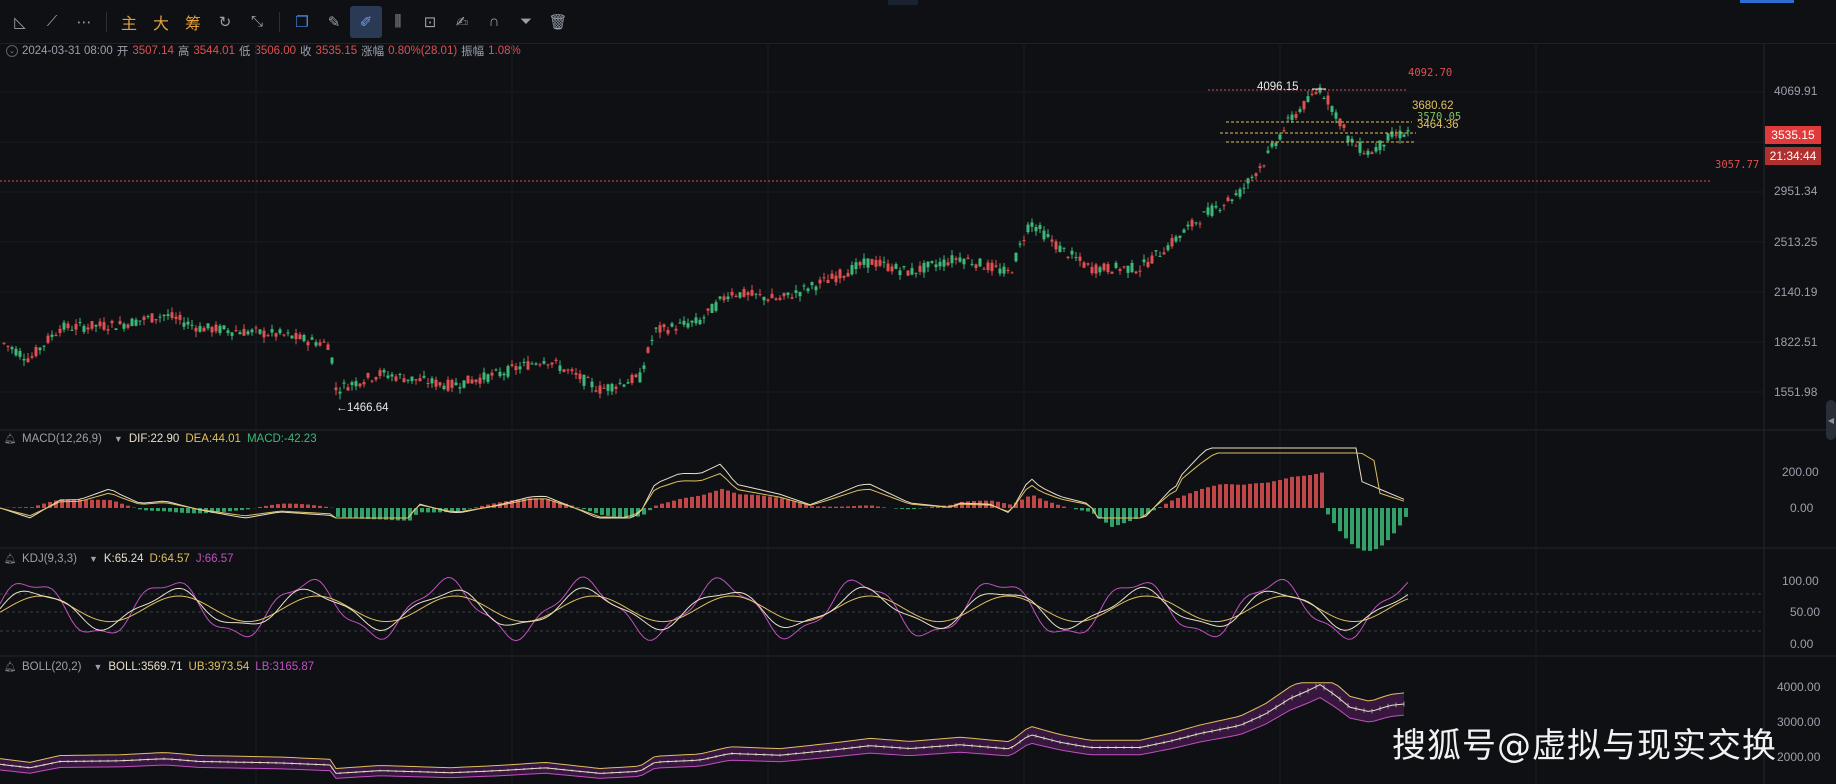 The width and height of the screenshot is (1836, 784). Describe the element at coordinates (462, 22) in the screenshot. I see `edit-icon: ✍` at that location.